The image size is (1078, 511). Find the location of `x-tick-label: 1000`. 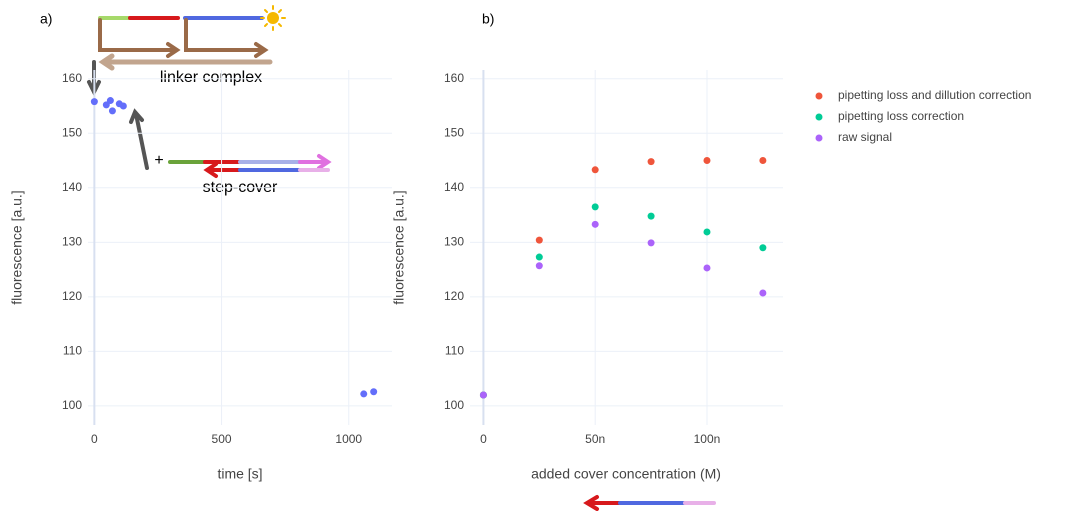

x-tick-label: 1000 is located at coordinates (348, 439).